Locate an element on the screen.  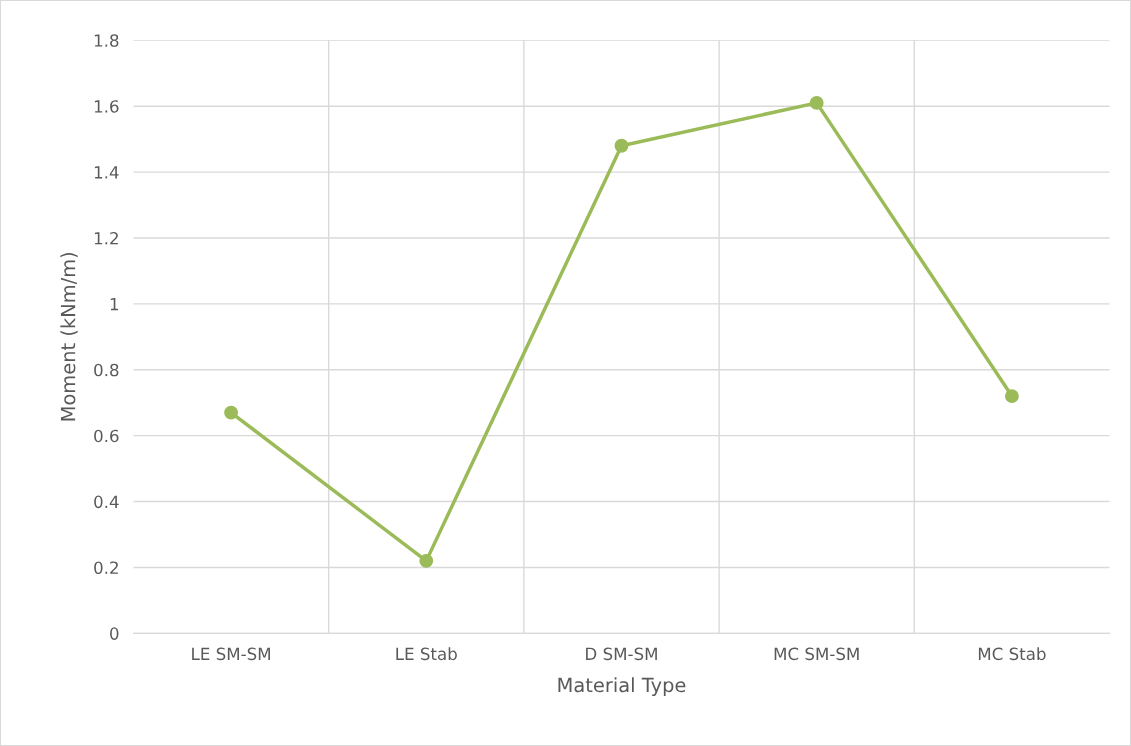
x-tick-label: MC SM-SM is located at coordinates (816, 654).